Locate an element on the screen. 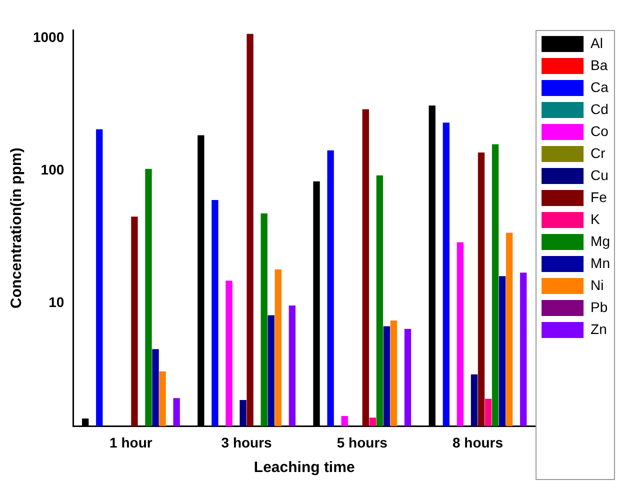 The height and width of the screenshot is (489, 620). legend-label: Ba is located at coordinates (599, 64).